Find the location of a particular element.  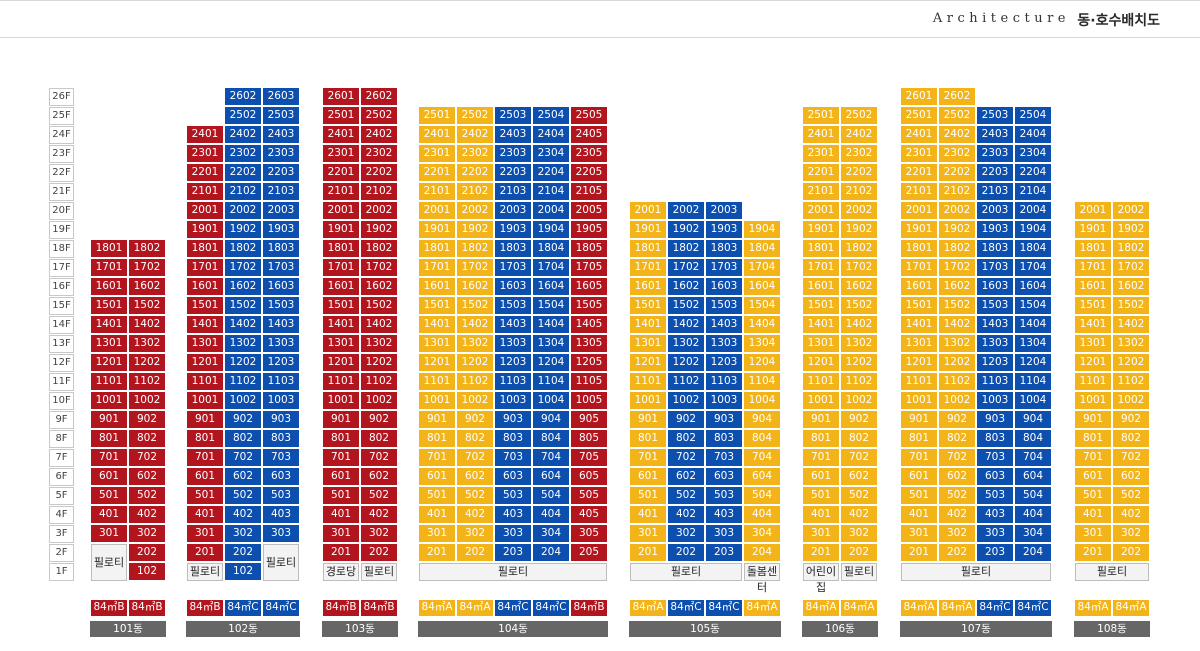

unit-cell: 802 is located at coordinates (859, 438).